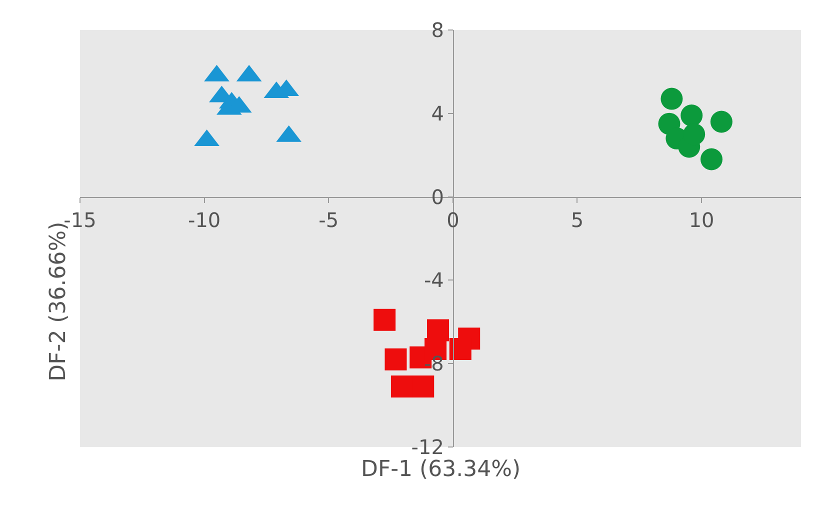 The width and height of the screenshot is (821, 527). What do you see at coordinates (577, 220) in the screenshot?
I see `x-tick-label: 5` at bounding box center [577, 220].